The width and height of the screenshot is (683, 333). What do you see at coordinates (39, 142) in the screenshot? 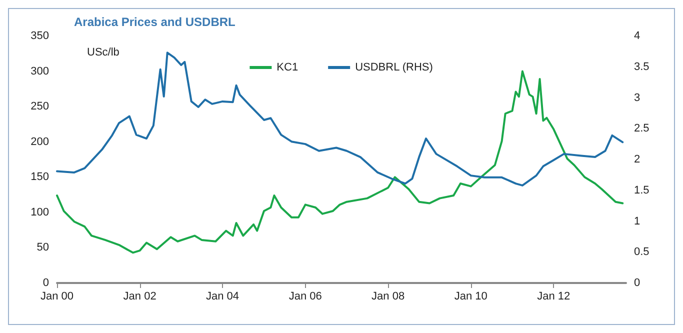
I see `y-tick-label: 200` at bounding box center [39, 142].